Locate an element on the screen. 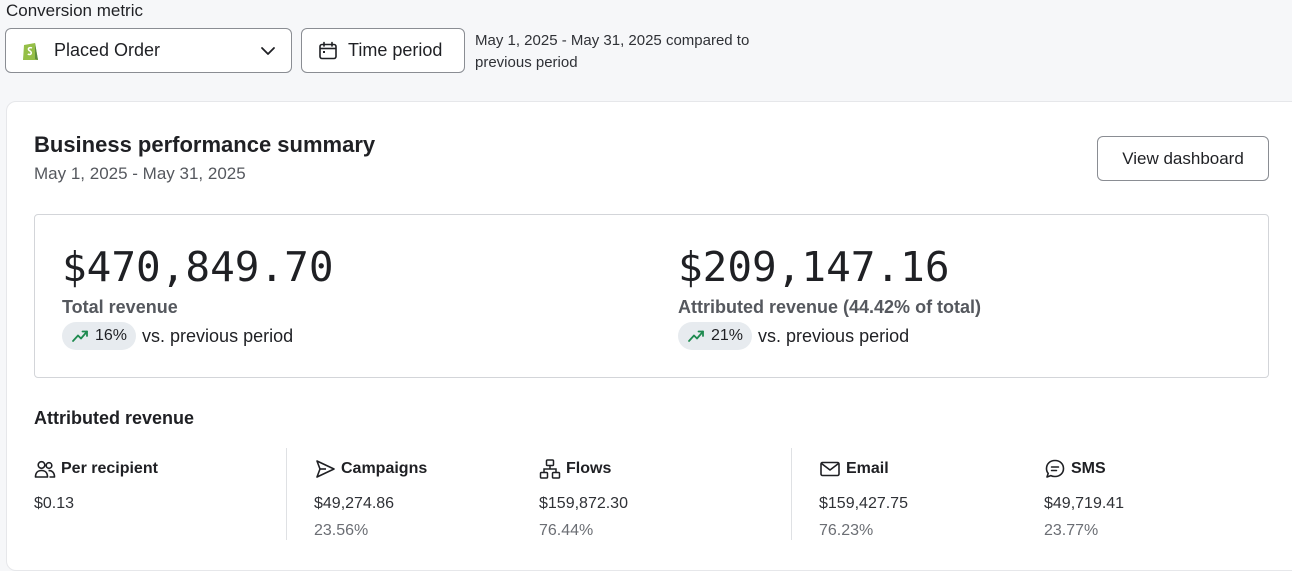  card-title: Business performance summary is located at coordinates (205, 144).